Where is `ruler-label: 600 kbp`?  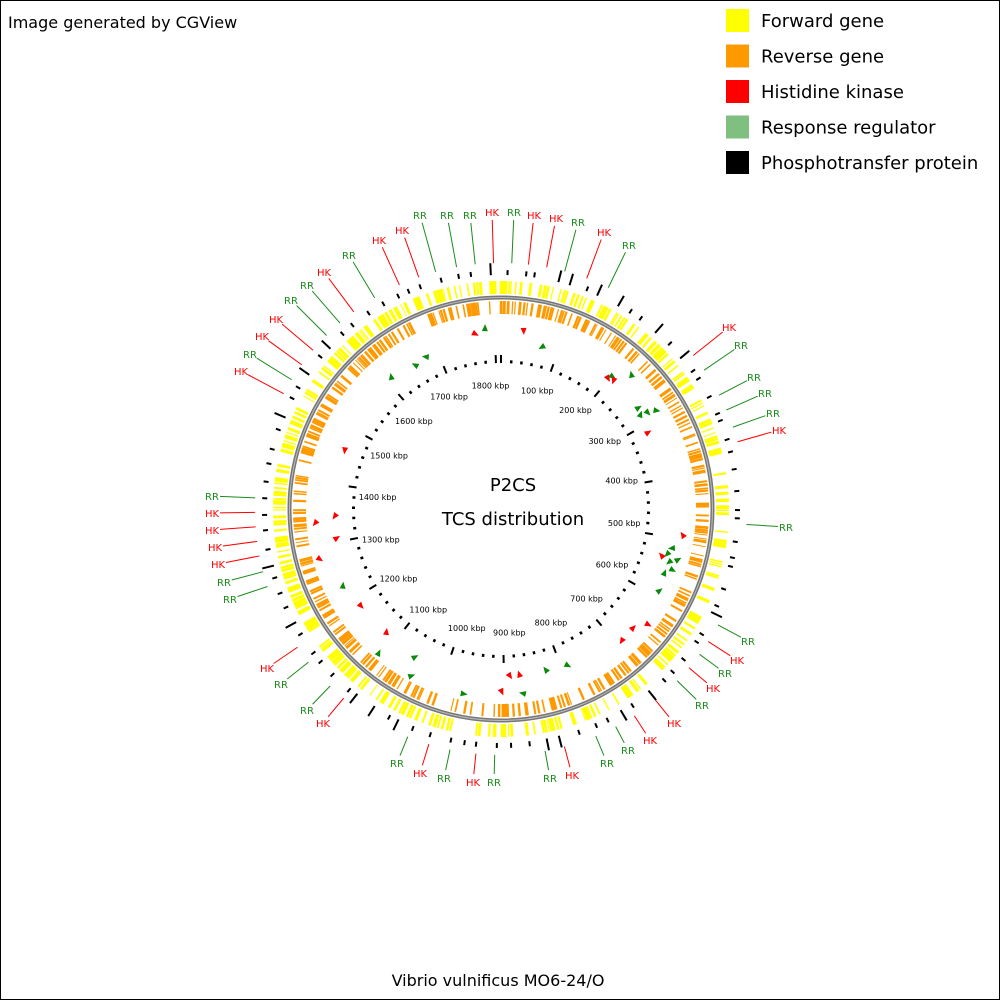 ruler-label: 600 kbp is located at coordinates (612, 564).